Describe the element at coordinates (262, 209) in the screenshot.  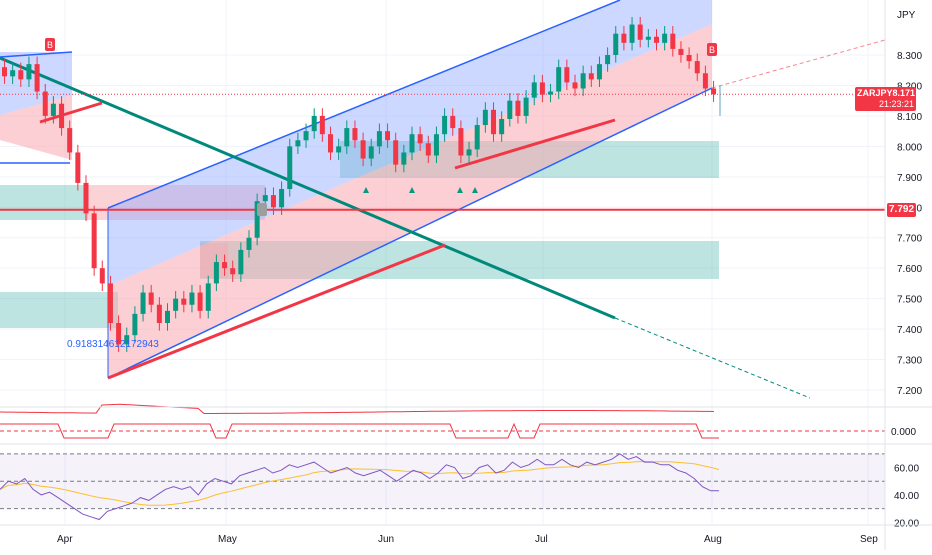
I see `signal-marker` at that location.